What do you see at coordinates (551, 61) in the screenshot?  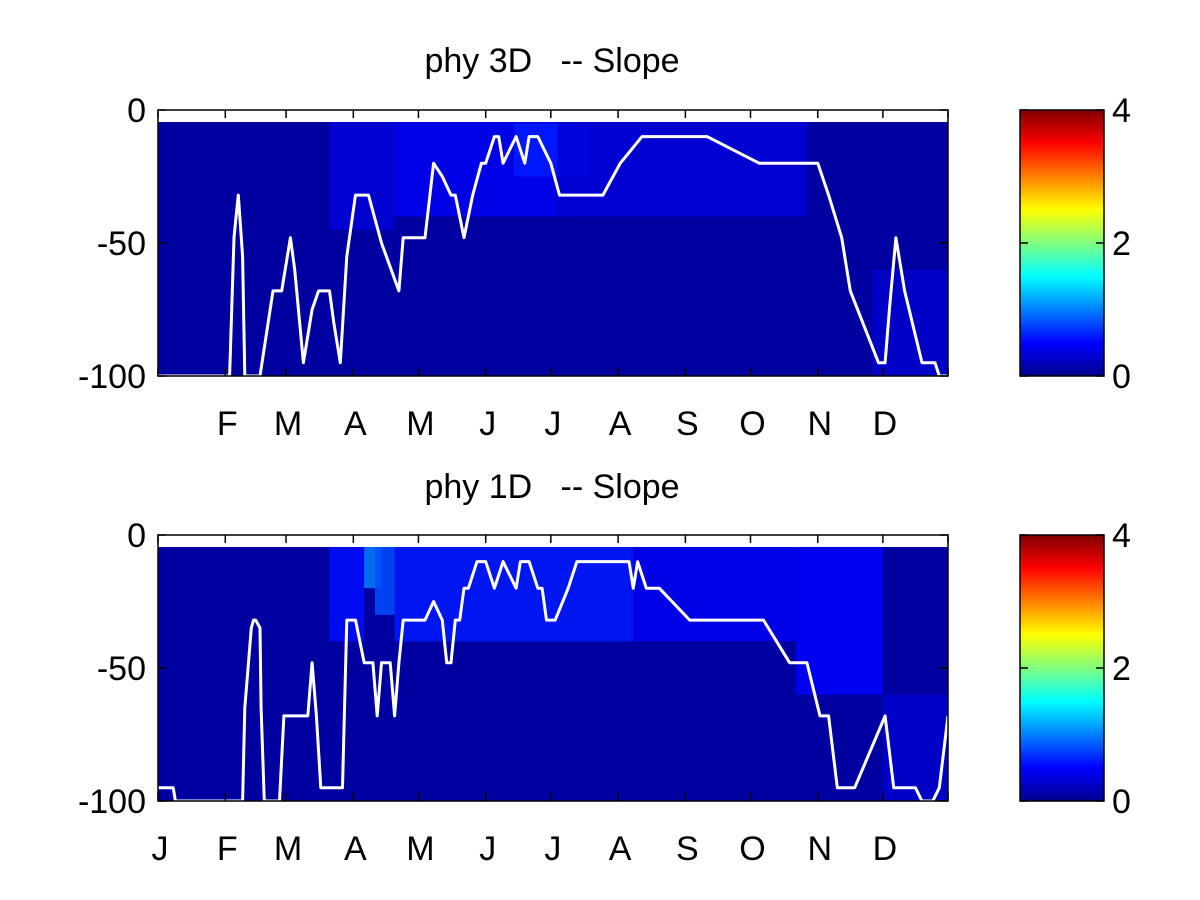 I see `chart-title-1: phy 3D -- Slope` at bounding box center [551, 61].